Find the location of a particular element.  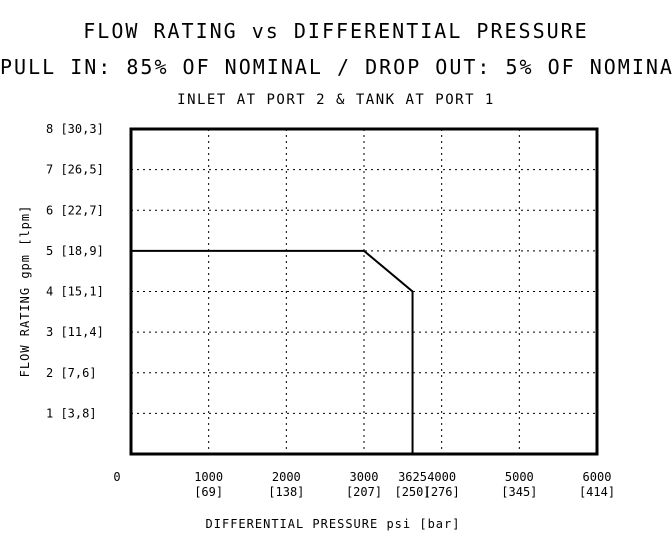

x-tick-label: 1000 is located at coordinates (208, 477).